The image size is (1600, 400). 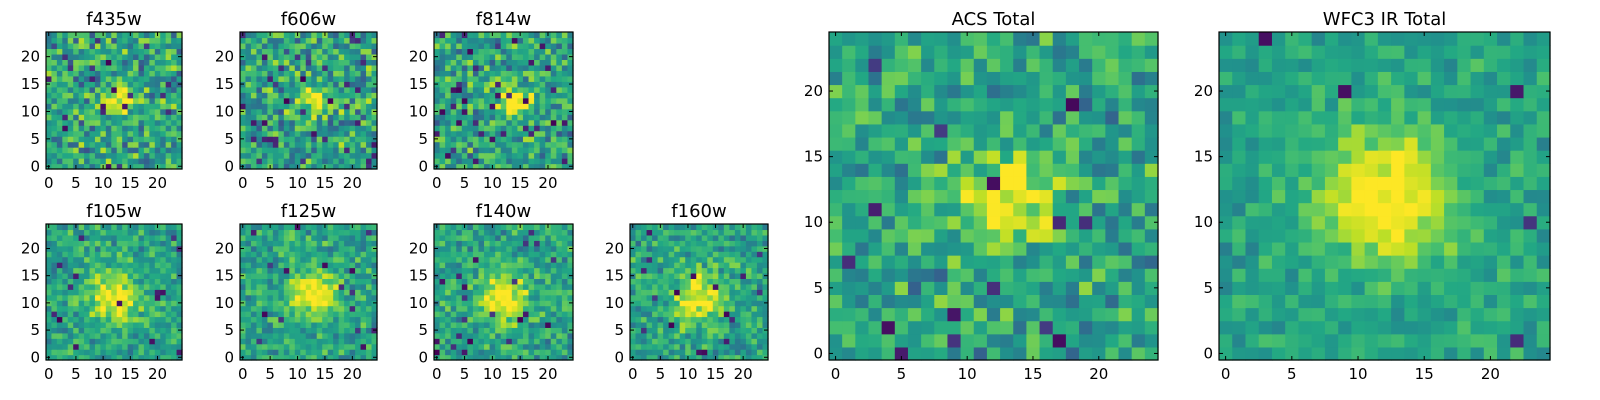 I want to click on y-tick-label: 5, so click(x=229, y=330).